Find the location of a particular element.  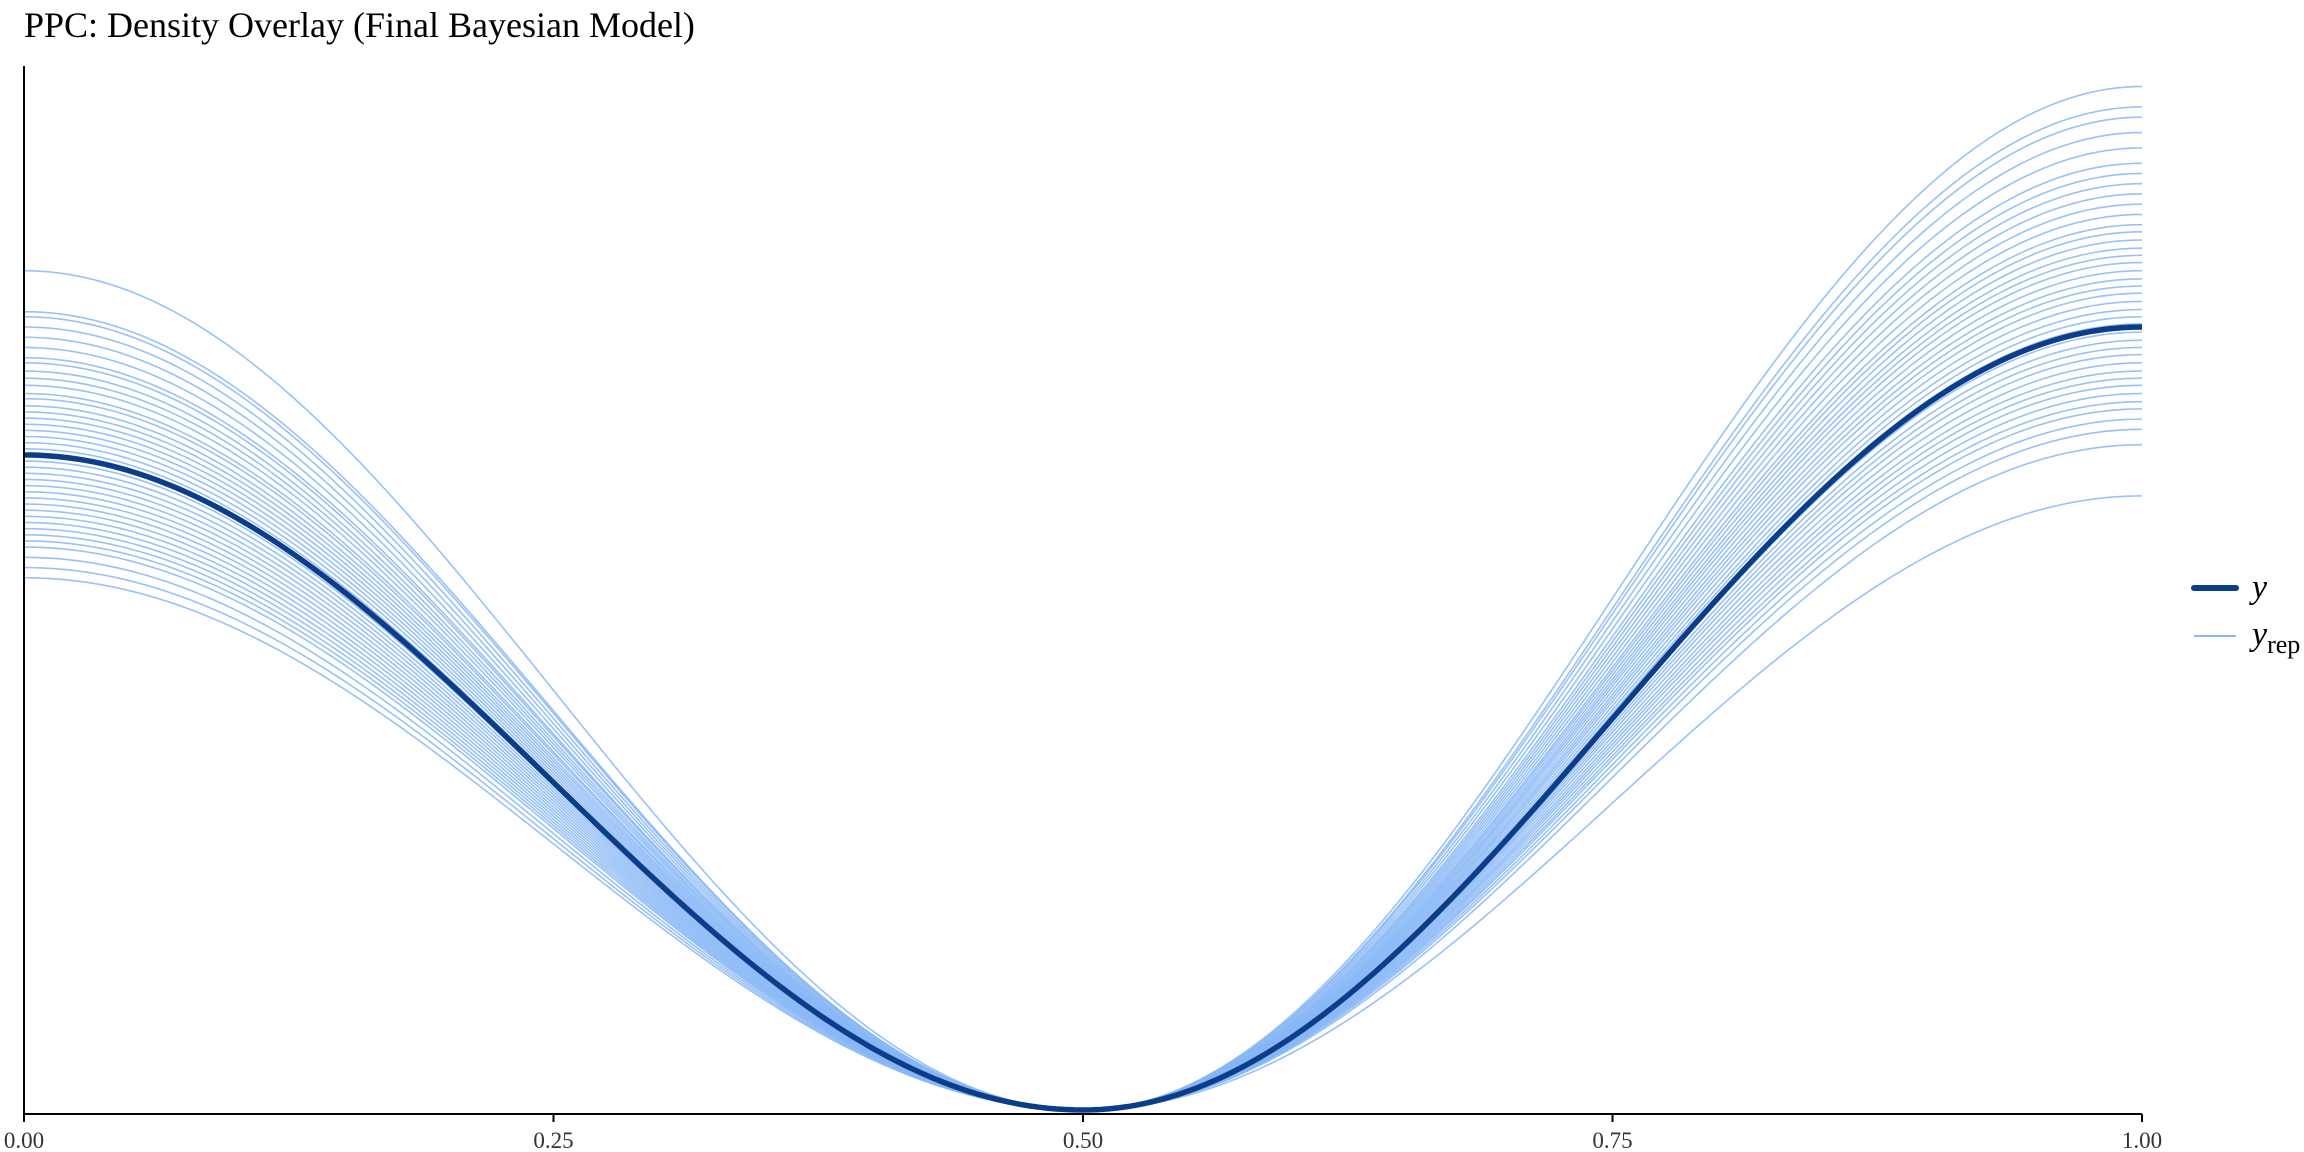

legend-yrep-label-subscript: rep is located at coordinates (2283, 644).